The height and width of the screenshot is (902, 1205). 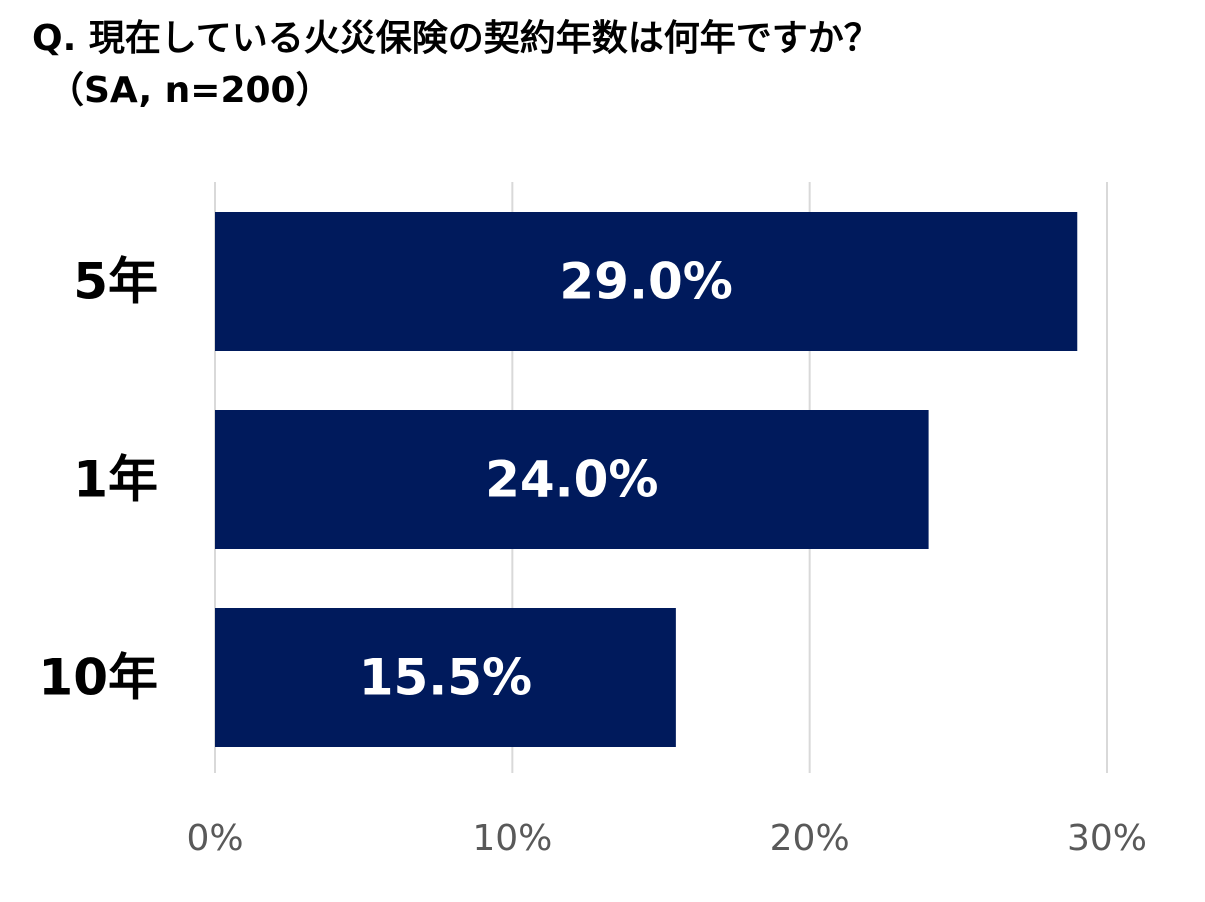 I want to click on bar-value-label: 15.5%, so click(x=445, y=678).